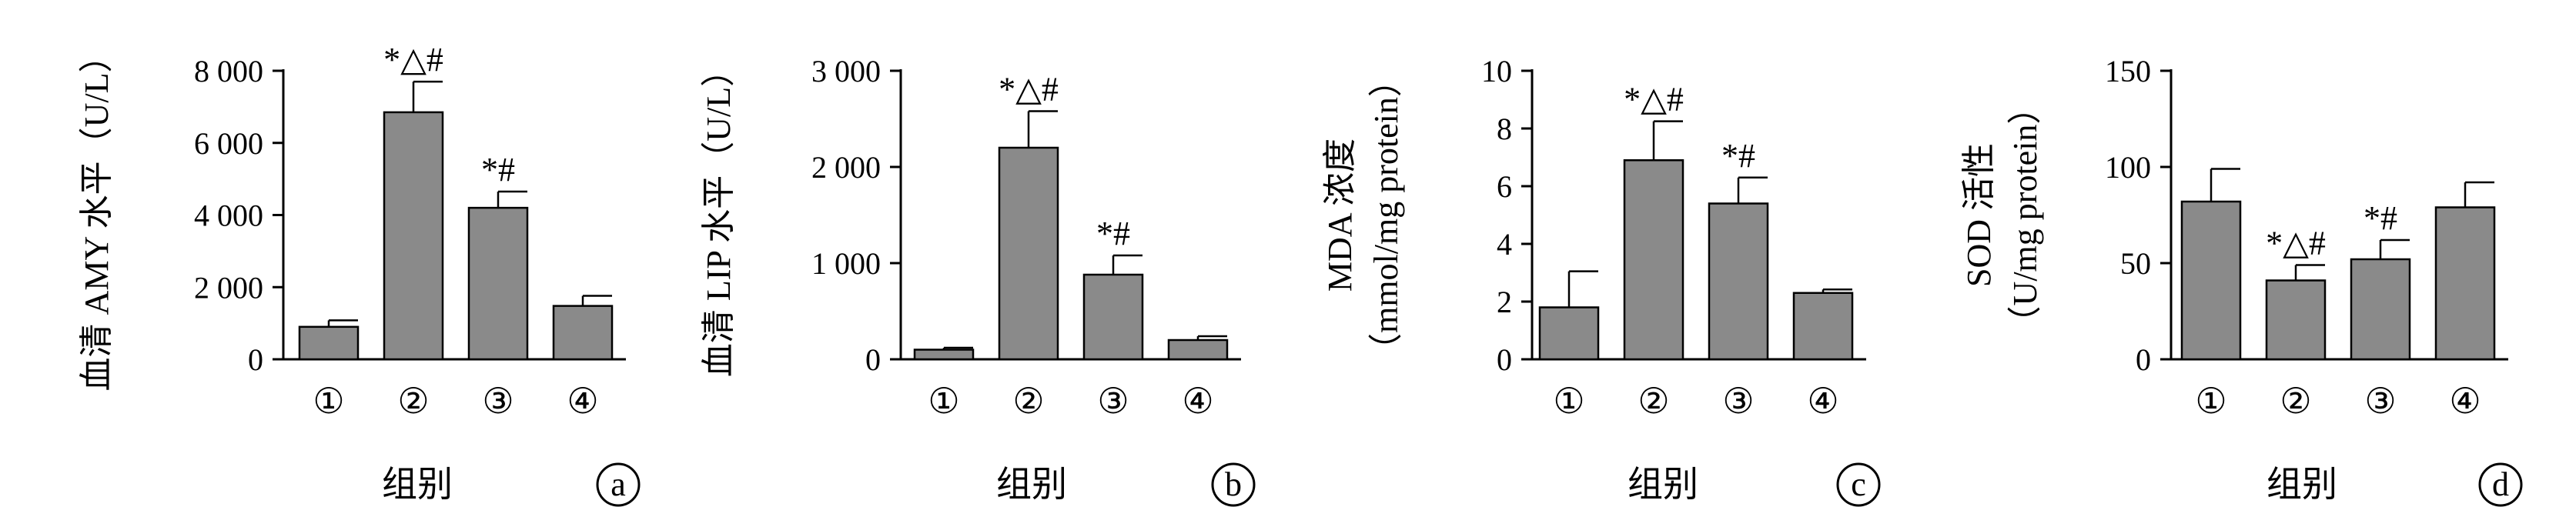 This screenshot has width=2576, height=507. Describe the element at coordinates (1505, 129) in the screenshot. I see `y-tick-label: 8` at that location.